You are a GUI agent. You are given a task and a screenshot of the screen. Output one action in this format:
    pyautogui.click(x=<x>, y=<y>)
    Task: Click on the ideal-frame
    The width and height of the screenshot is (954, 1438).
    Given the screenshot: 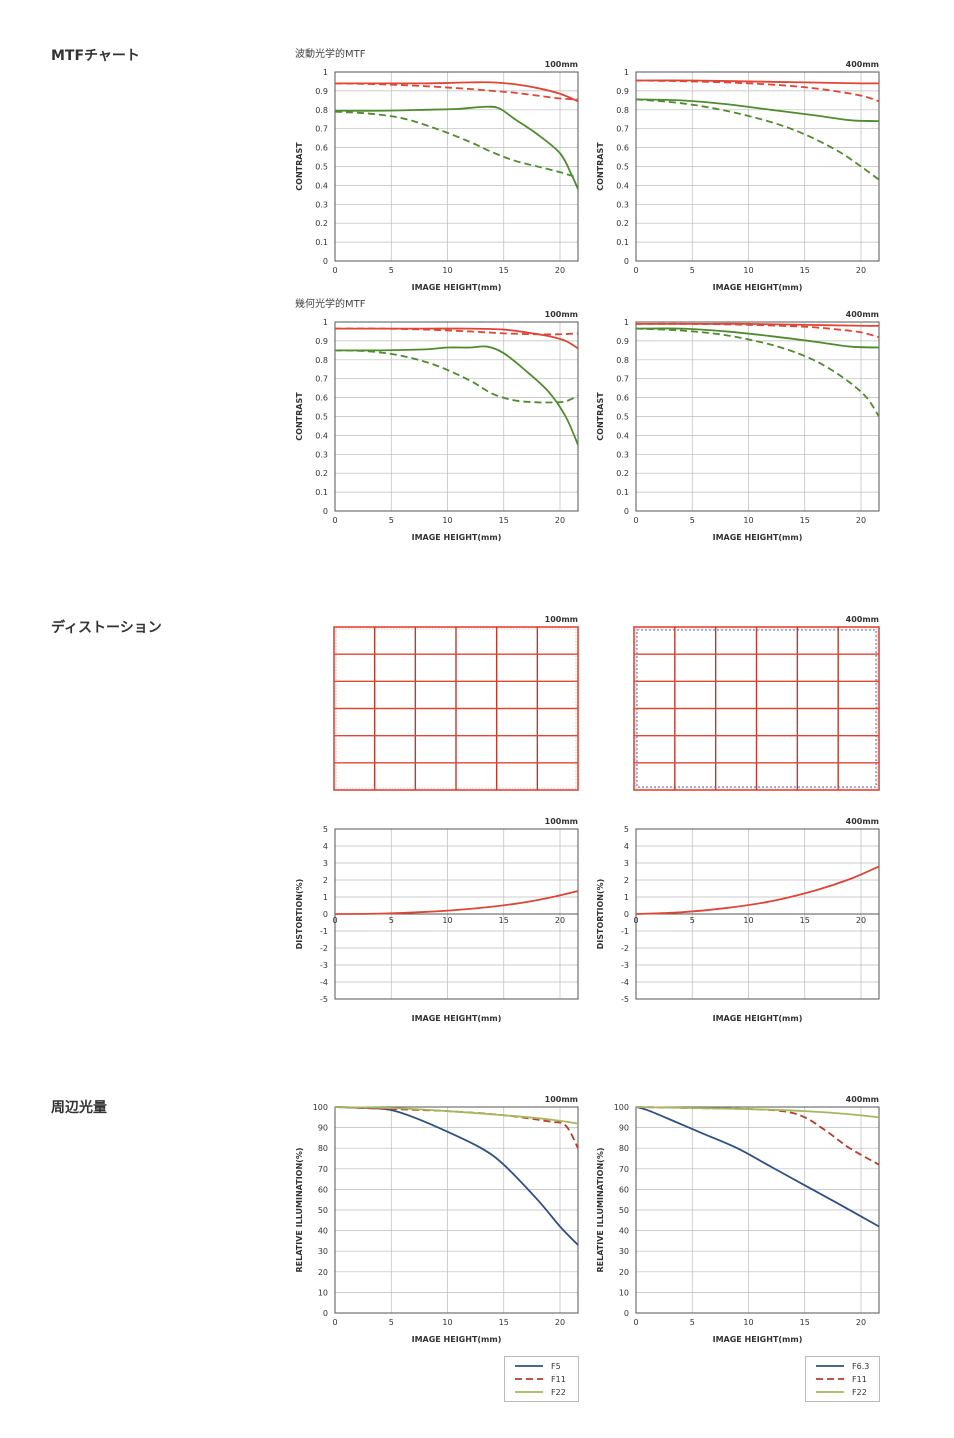 What is the action you would take?
    pyautogui.click(x=756, y=708)
    